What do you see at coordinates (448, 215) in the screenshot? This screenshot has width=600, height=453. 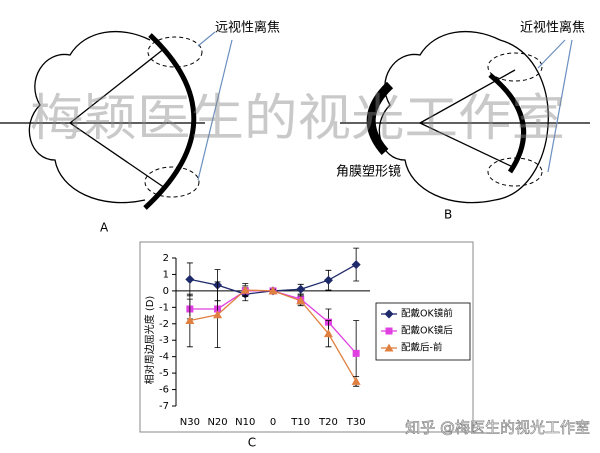 I see `panel-label: B` at bounding box center [448, 215].